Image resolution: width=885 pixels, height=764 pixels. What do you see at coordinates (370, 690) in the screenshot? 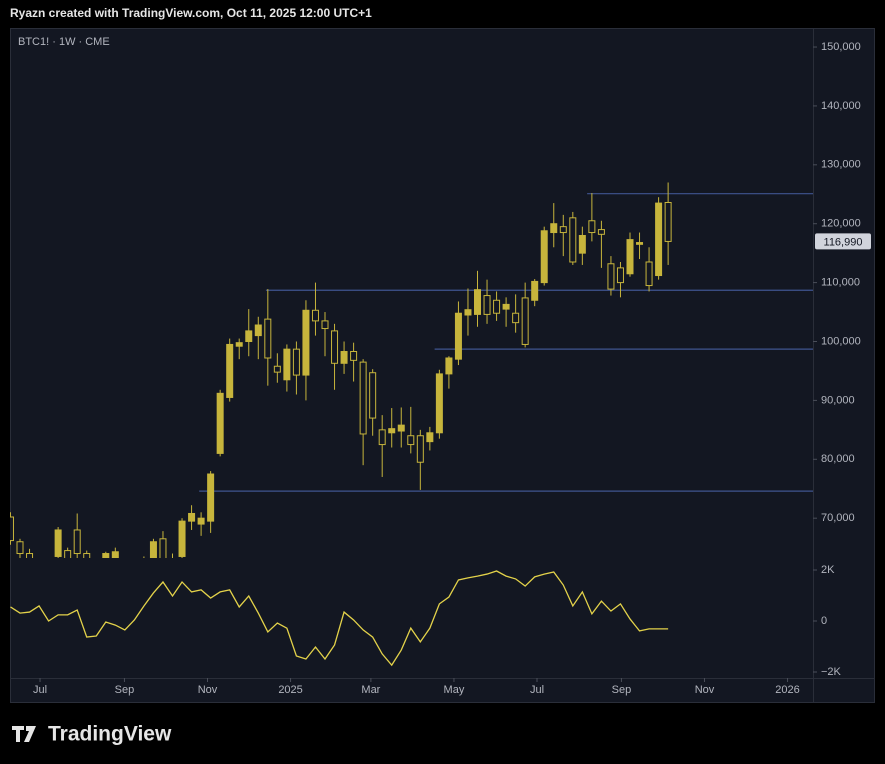
I see `x-tick-label: Mar` at bounding box center [370, 690].